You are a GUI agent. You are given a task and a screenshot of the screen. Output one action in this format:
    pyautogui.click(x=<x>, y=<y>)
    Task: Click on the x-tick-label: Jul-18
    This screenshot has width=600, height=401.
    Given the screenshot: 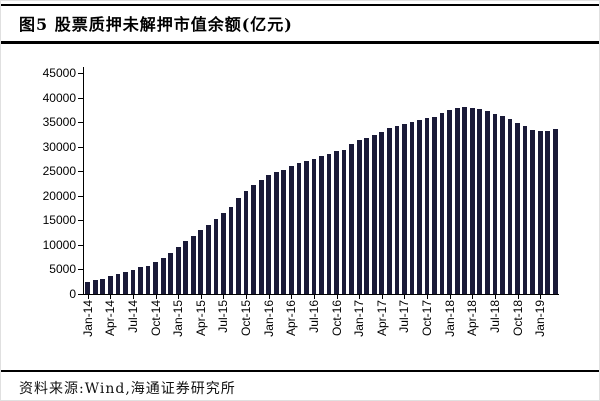 What is the action you would take?
    pyautogui.click(x=495, y=328)
    